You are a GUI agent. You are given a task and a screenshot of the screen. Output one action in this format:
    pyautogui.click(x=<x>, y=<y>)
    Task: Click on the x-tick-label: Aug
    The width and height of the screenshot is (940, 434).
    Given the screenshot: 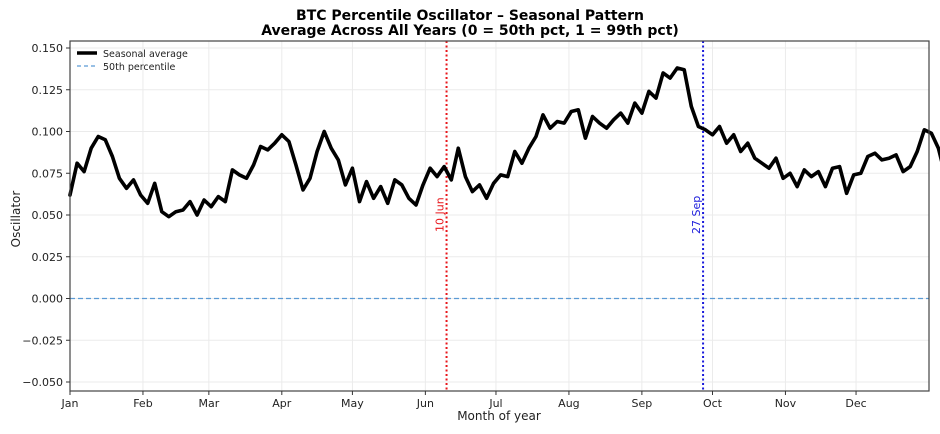 What is the action you would take?
    pyautogui.click(x=568, y=403)
    